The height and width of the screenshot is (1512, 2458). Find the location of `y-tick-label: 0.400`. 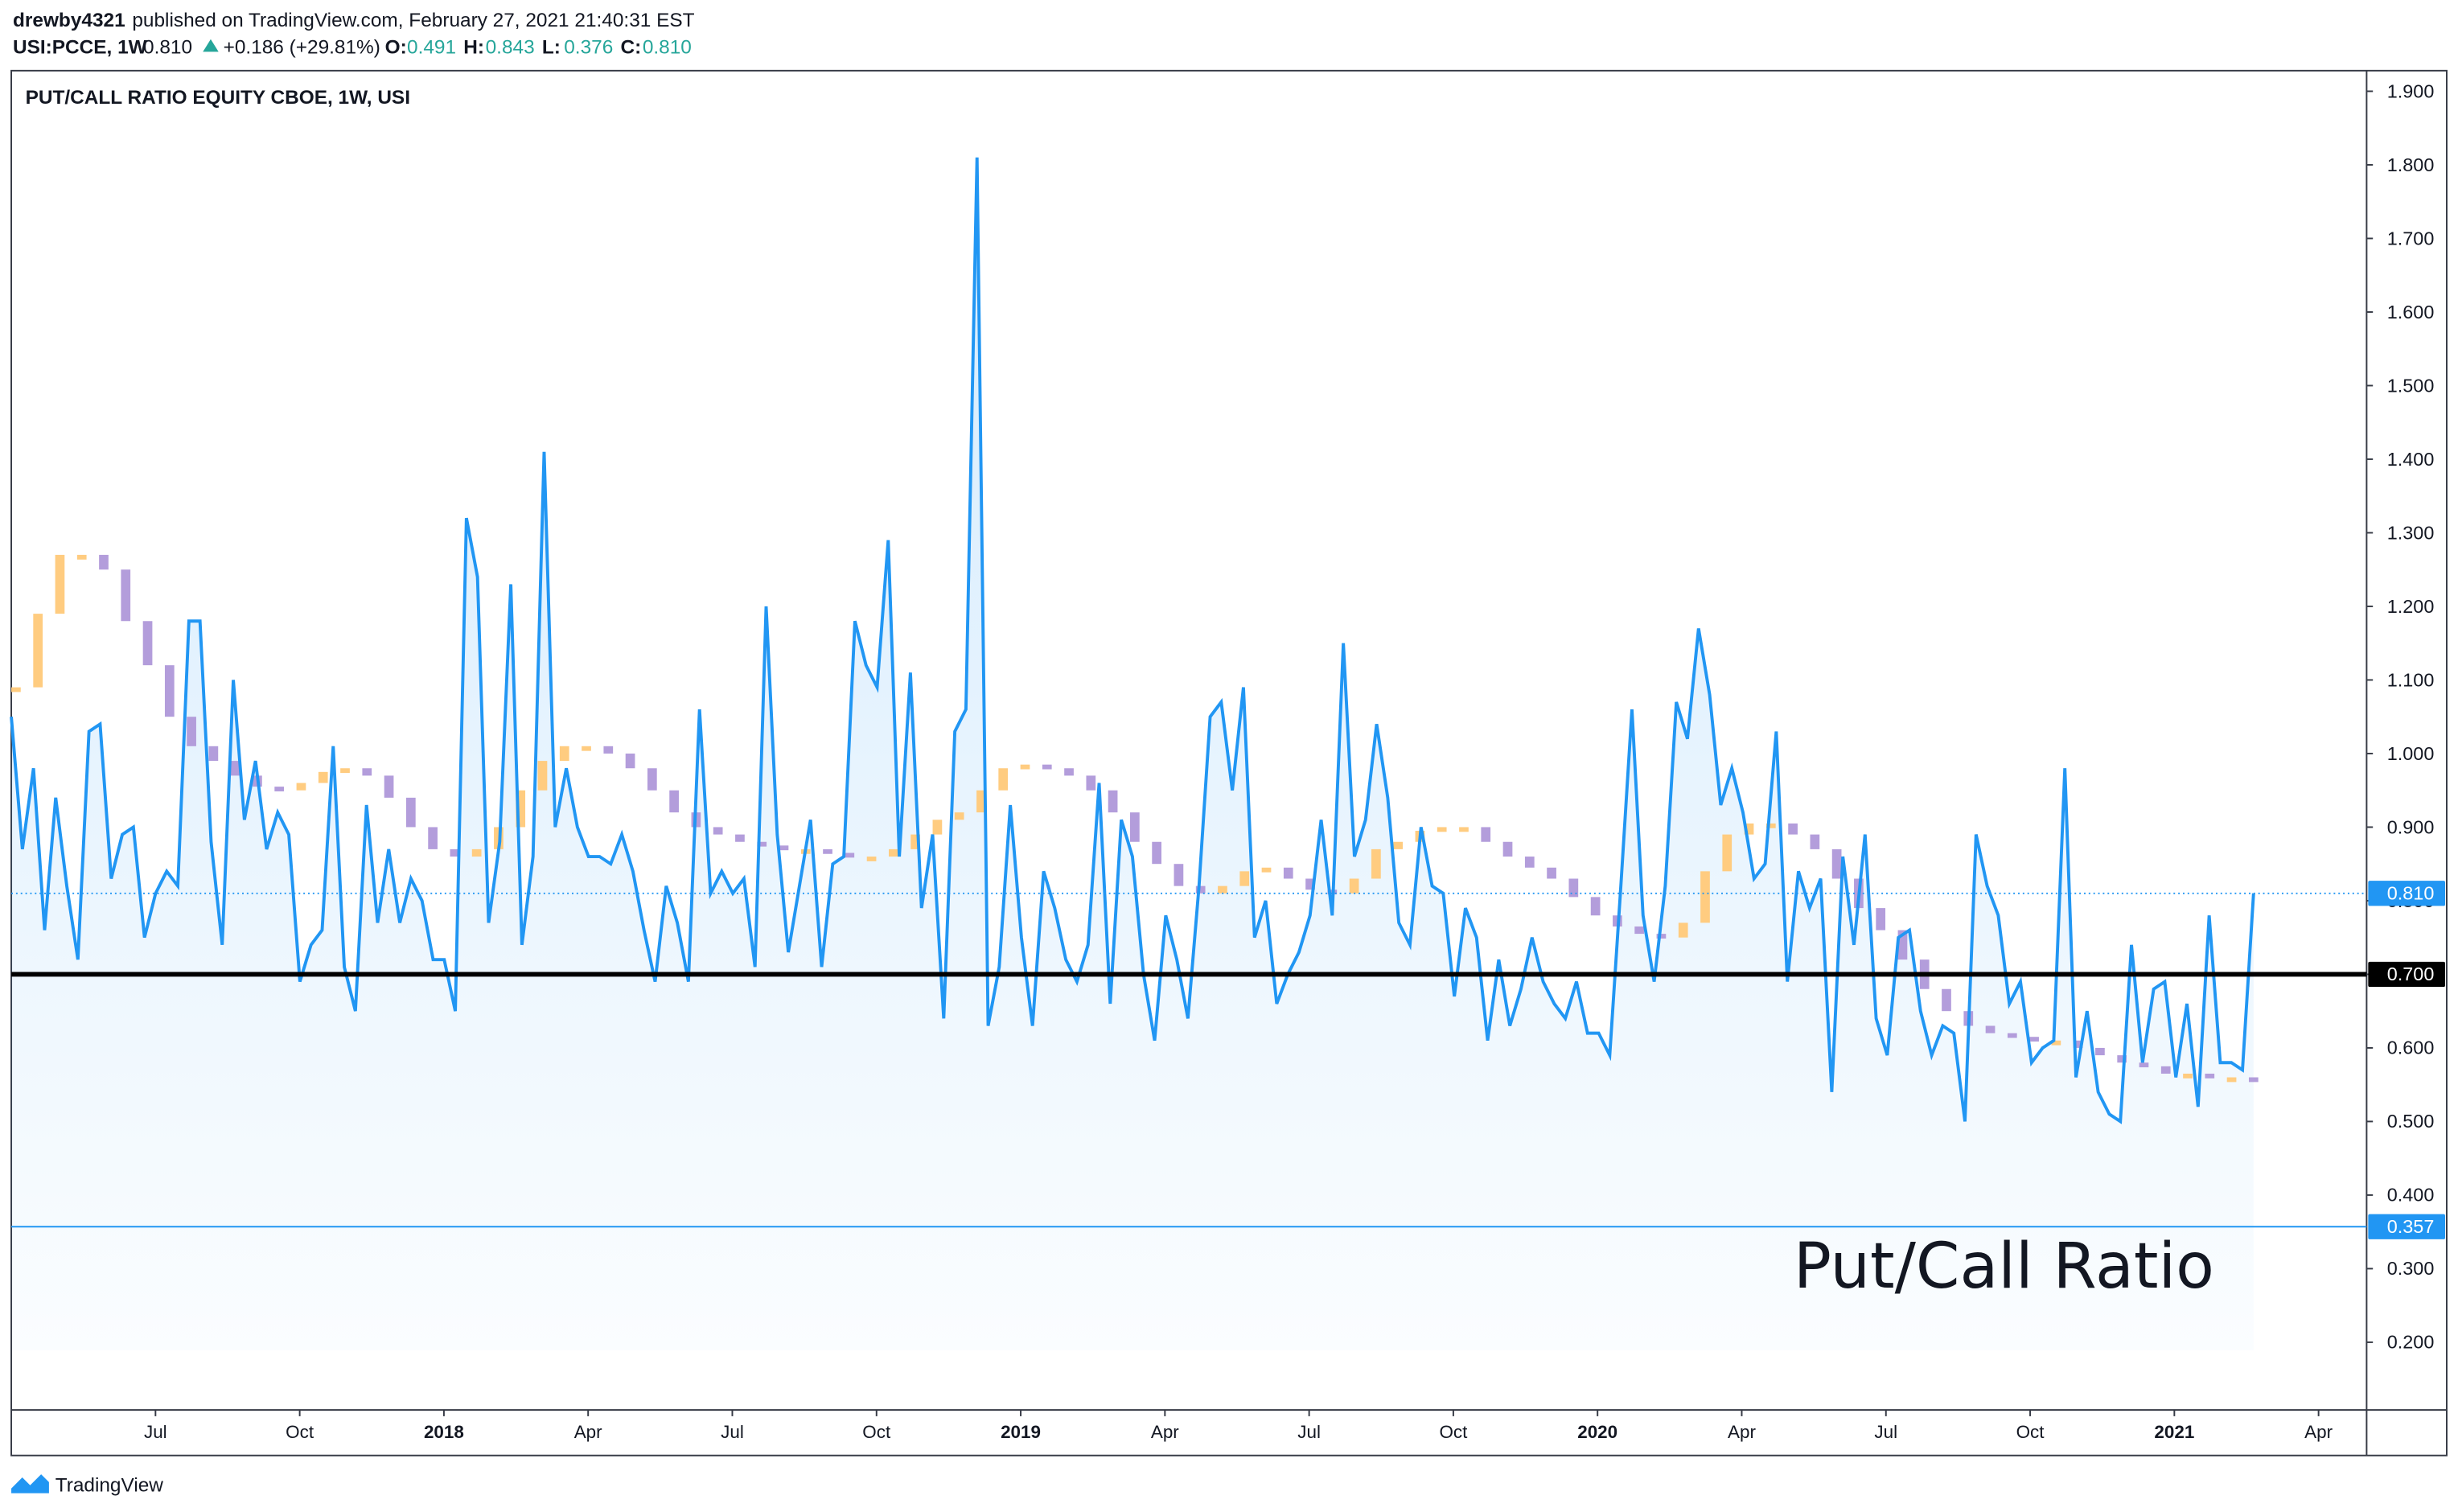

y-tick-label: 0.400 is located at coordinates (2411, 1195).